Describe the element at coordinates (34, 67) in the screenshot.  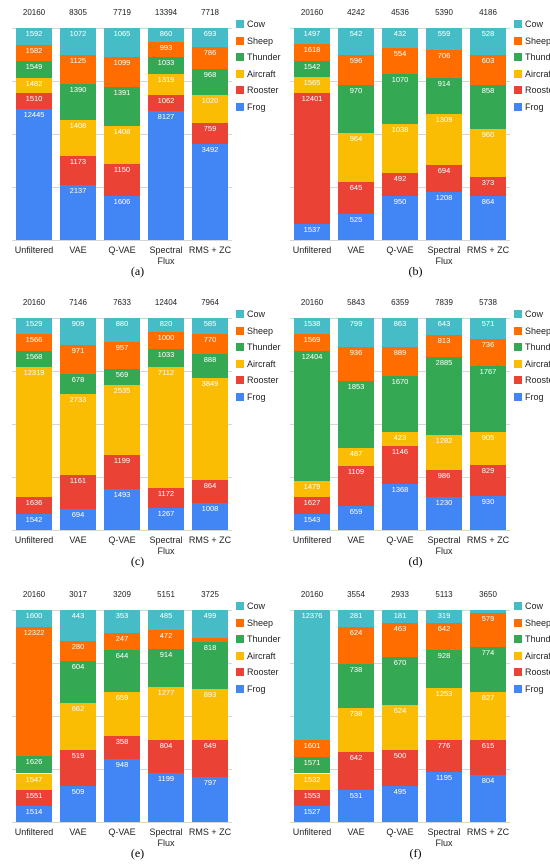
I see `value-label: 1549` at that location.